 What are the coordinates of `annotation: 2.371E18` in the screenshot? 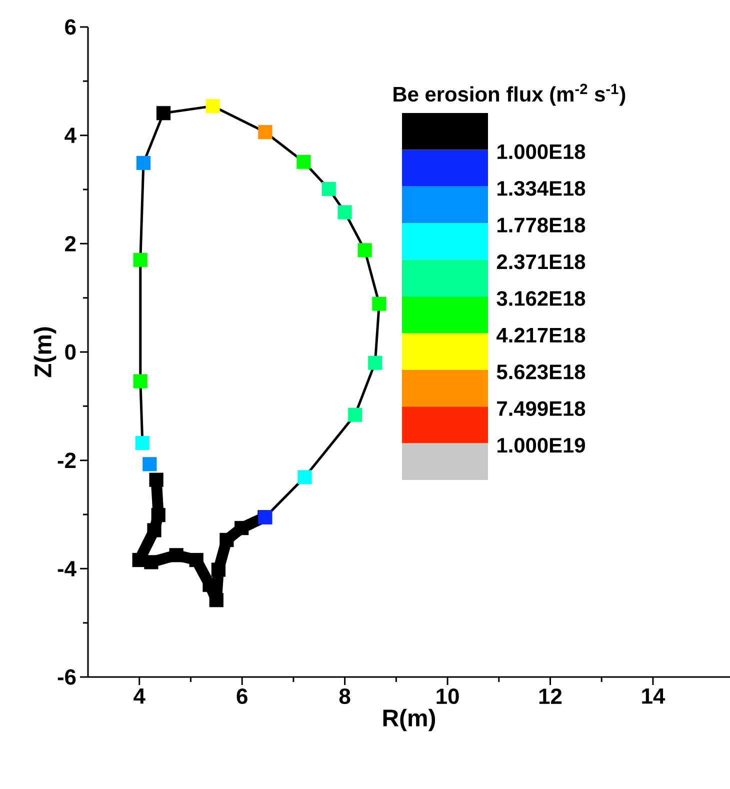 It's located at (541, 262).